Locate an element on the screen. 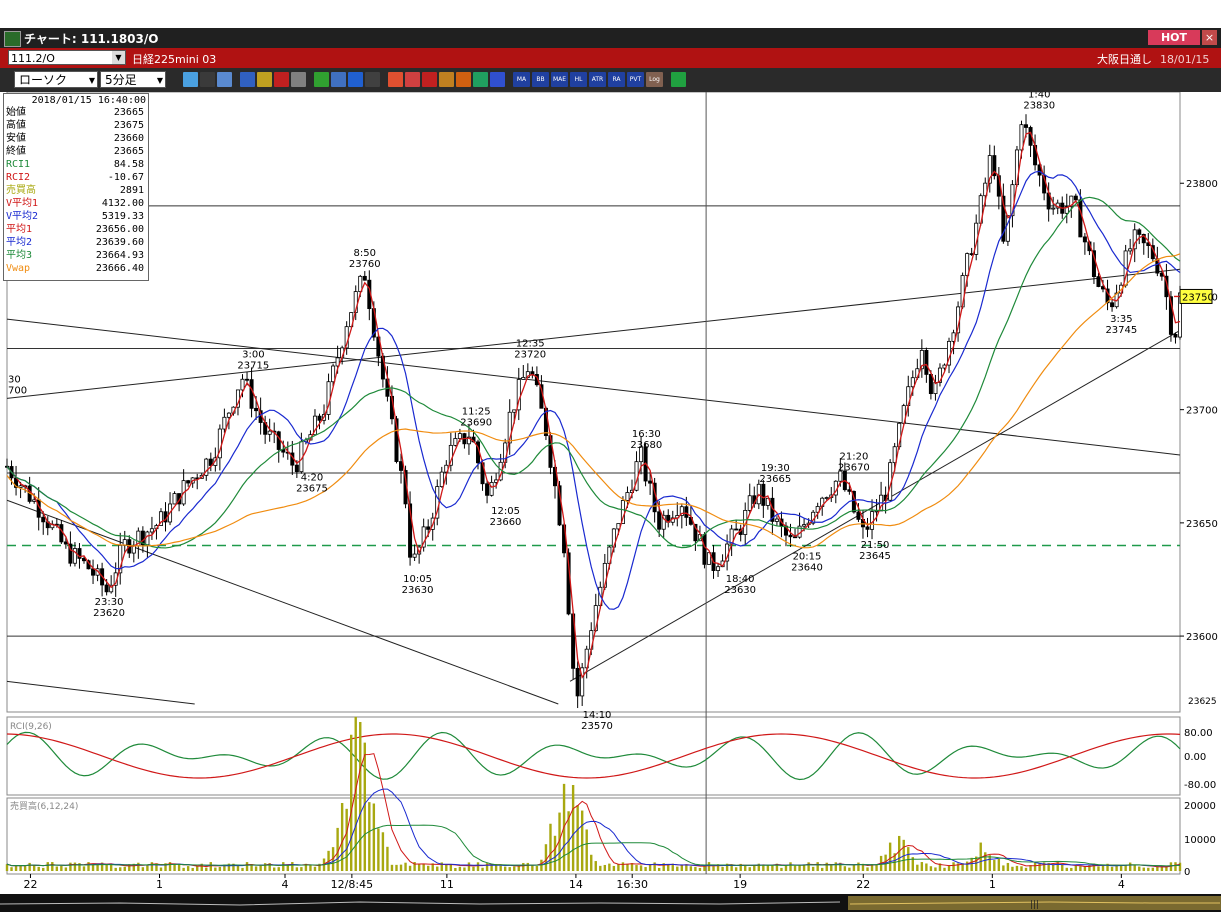  chevron-down-icon: ▼ is located at coordinates (118, 57).